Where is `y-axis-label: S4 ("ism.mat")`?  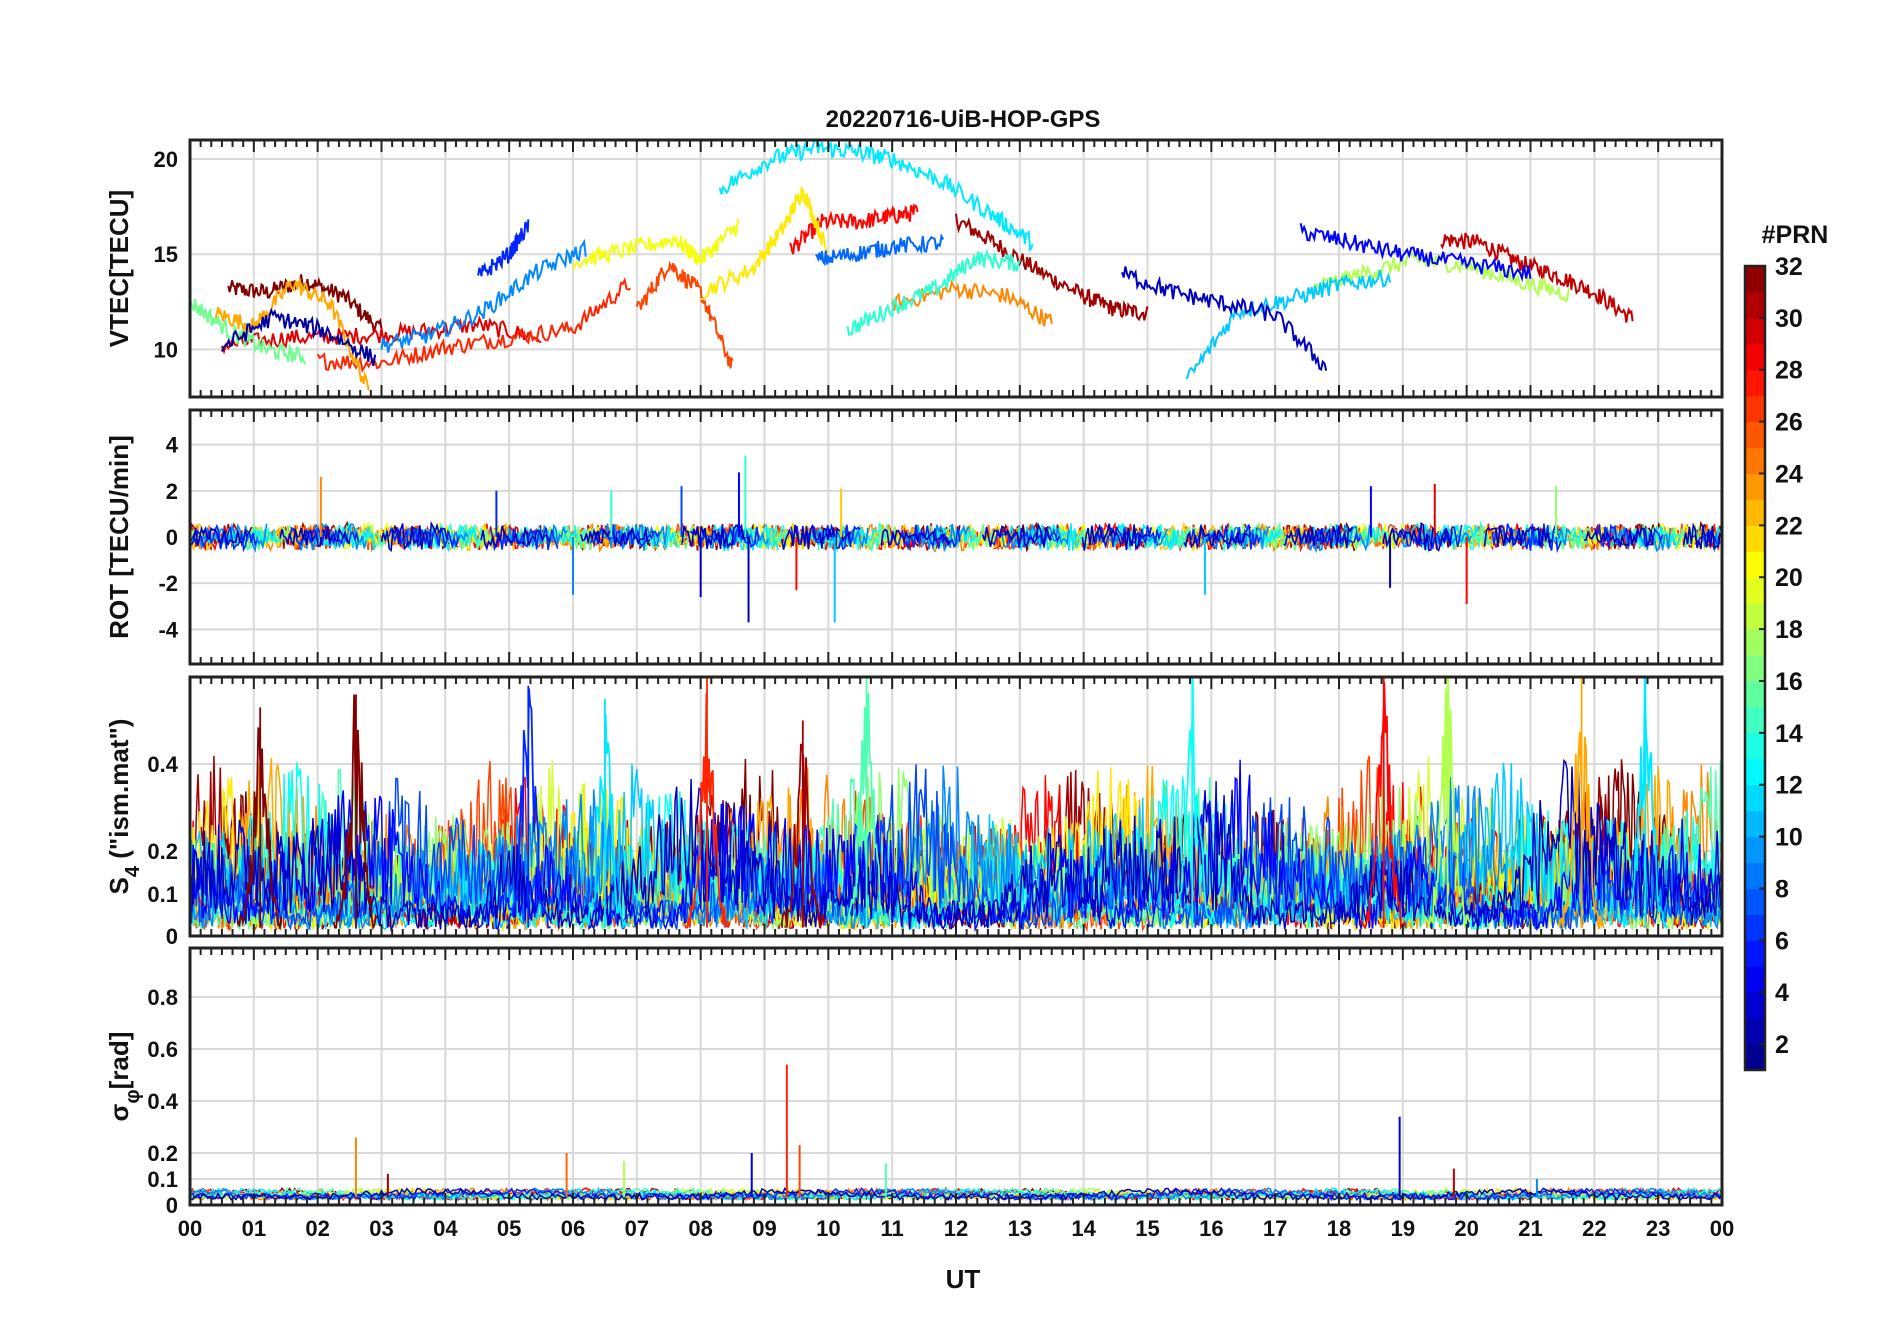 y-axis-label: S4 ("ism.mat") is located at coordinates (124, 807).